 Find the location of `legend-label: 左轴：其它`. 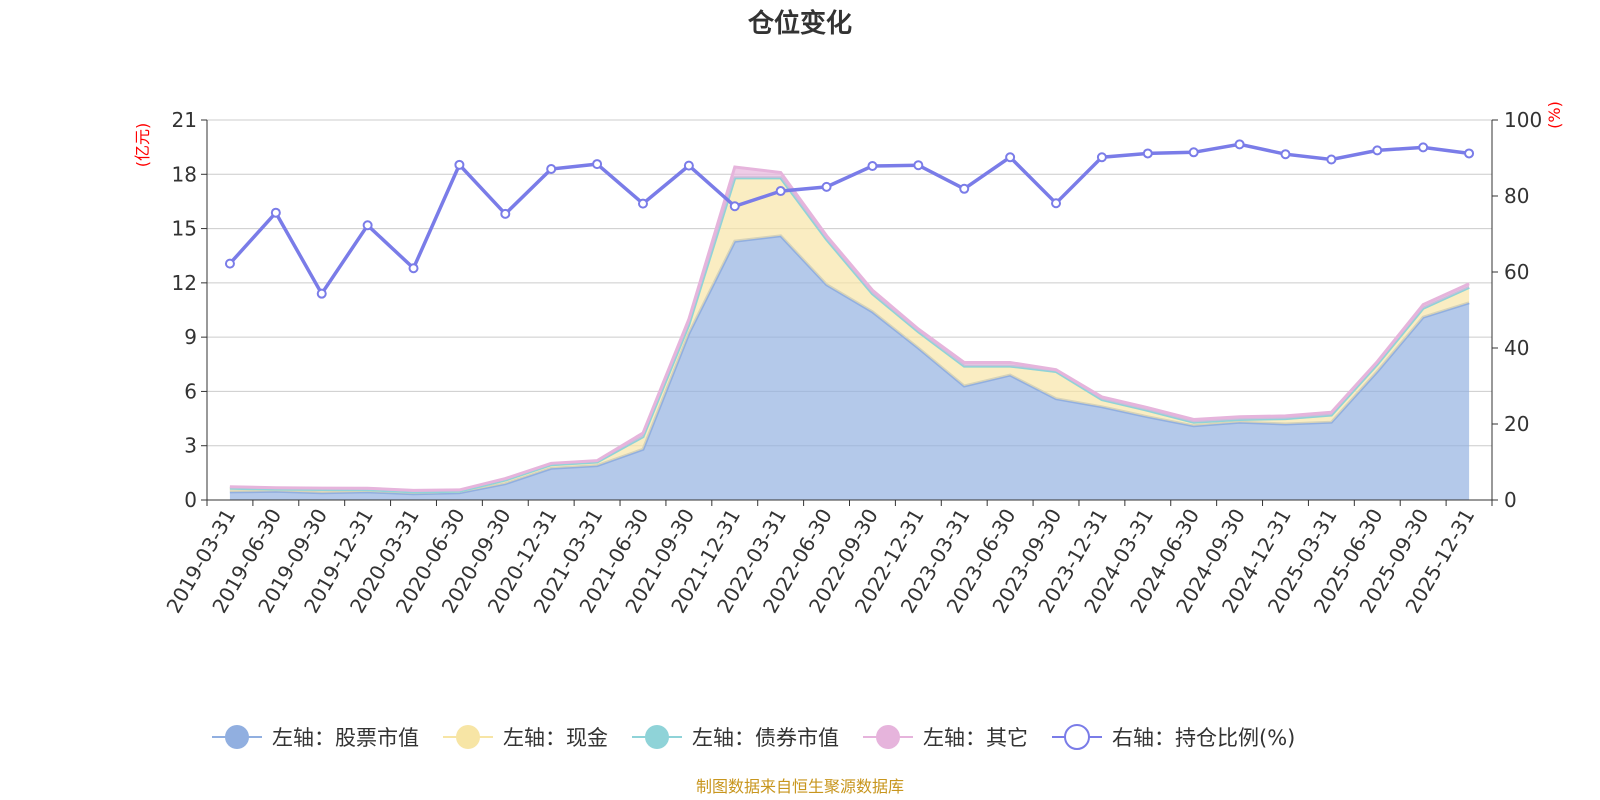

legend-label: 左轴：其它 is located at coordinates (975, 738).